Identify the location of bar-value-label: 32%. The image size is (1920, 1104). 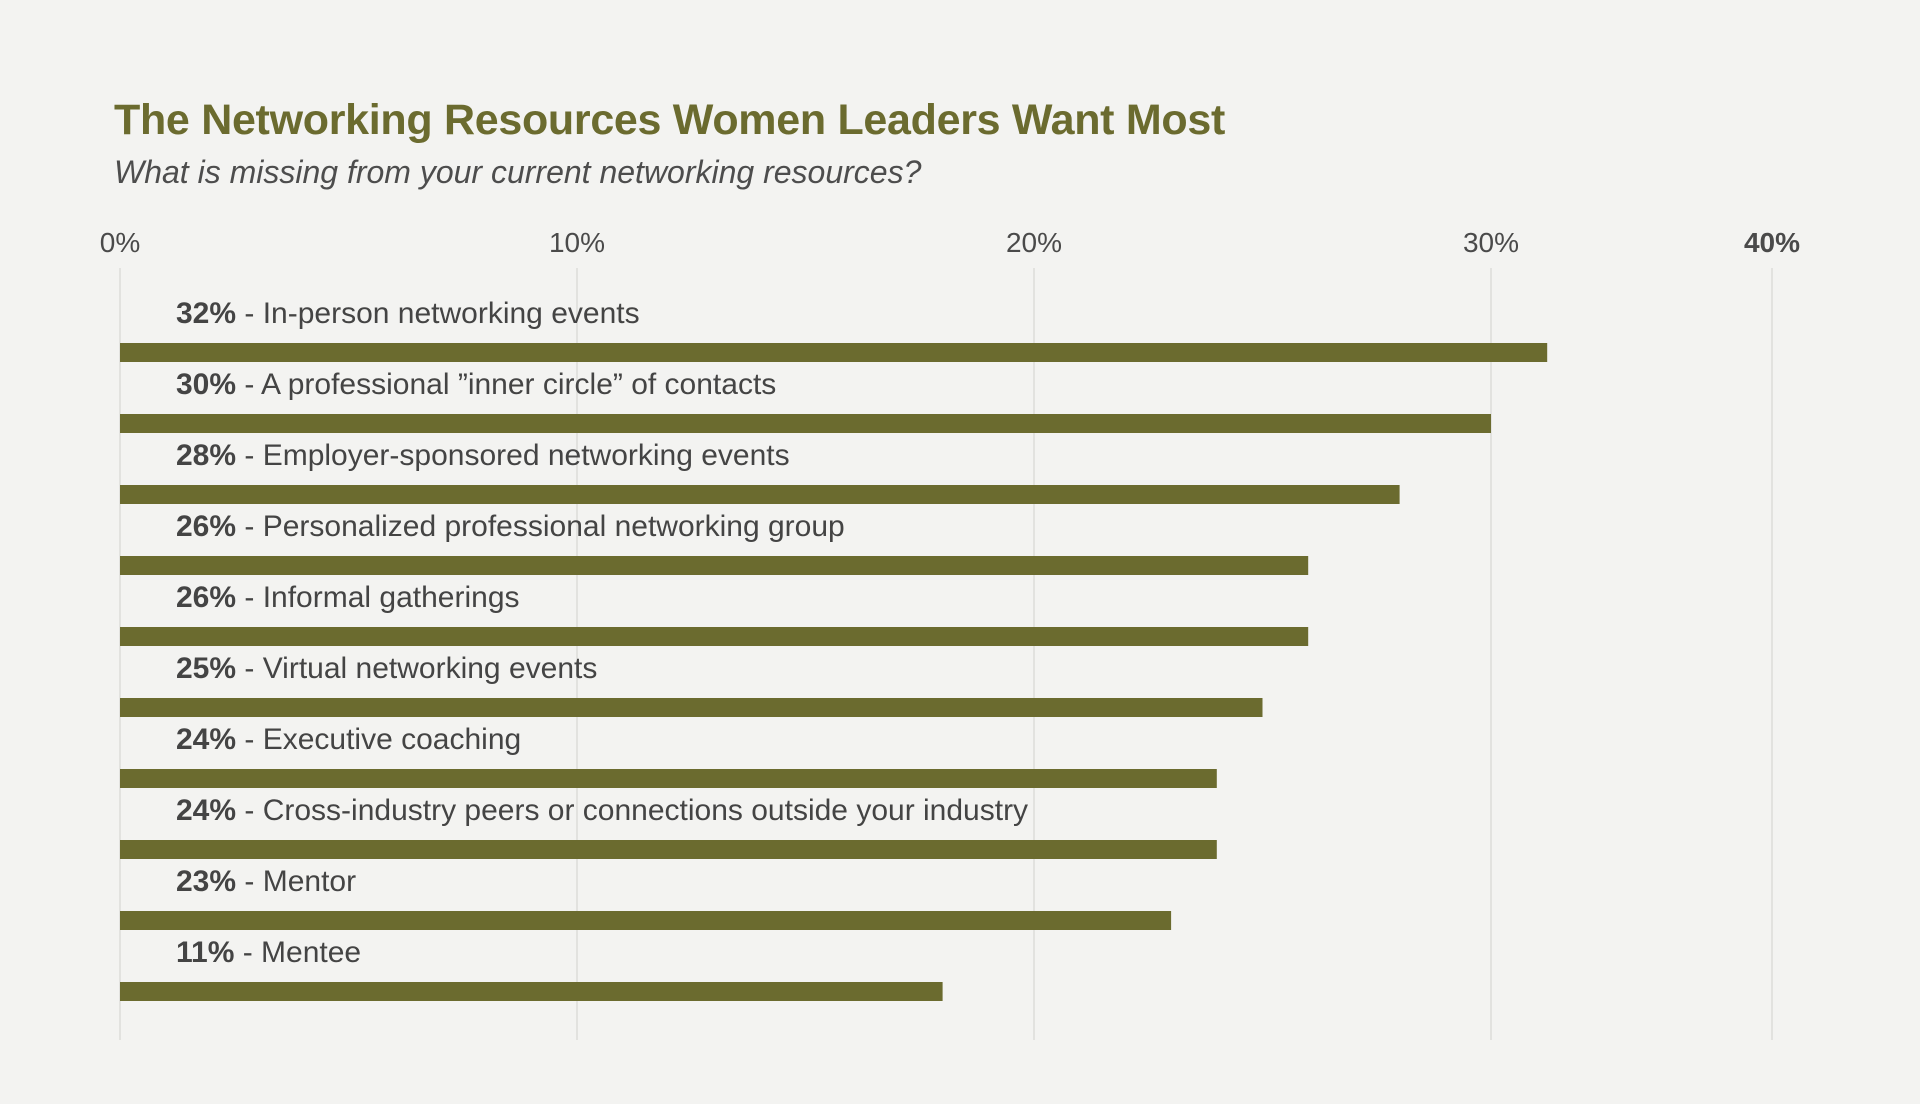
(206, 313).